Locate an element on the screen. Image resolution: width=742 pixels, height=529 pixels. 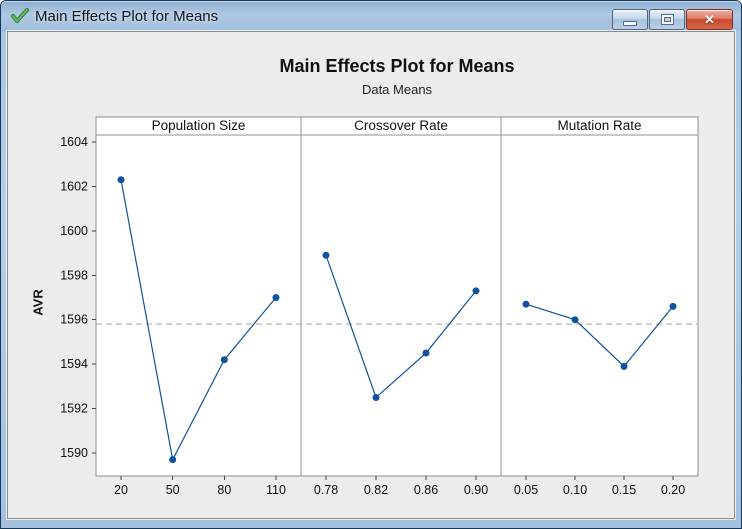
y-tick-label: 1590 is located at coordinates (74, 453).